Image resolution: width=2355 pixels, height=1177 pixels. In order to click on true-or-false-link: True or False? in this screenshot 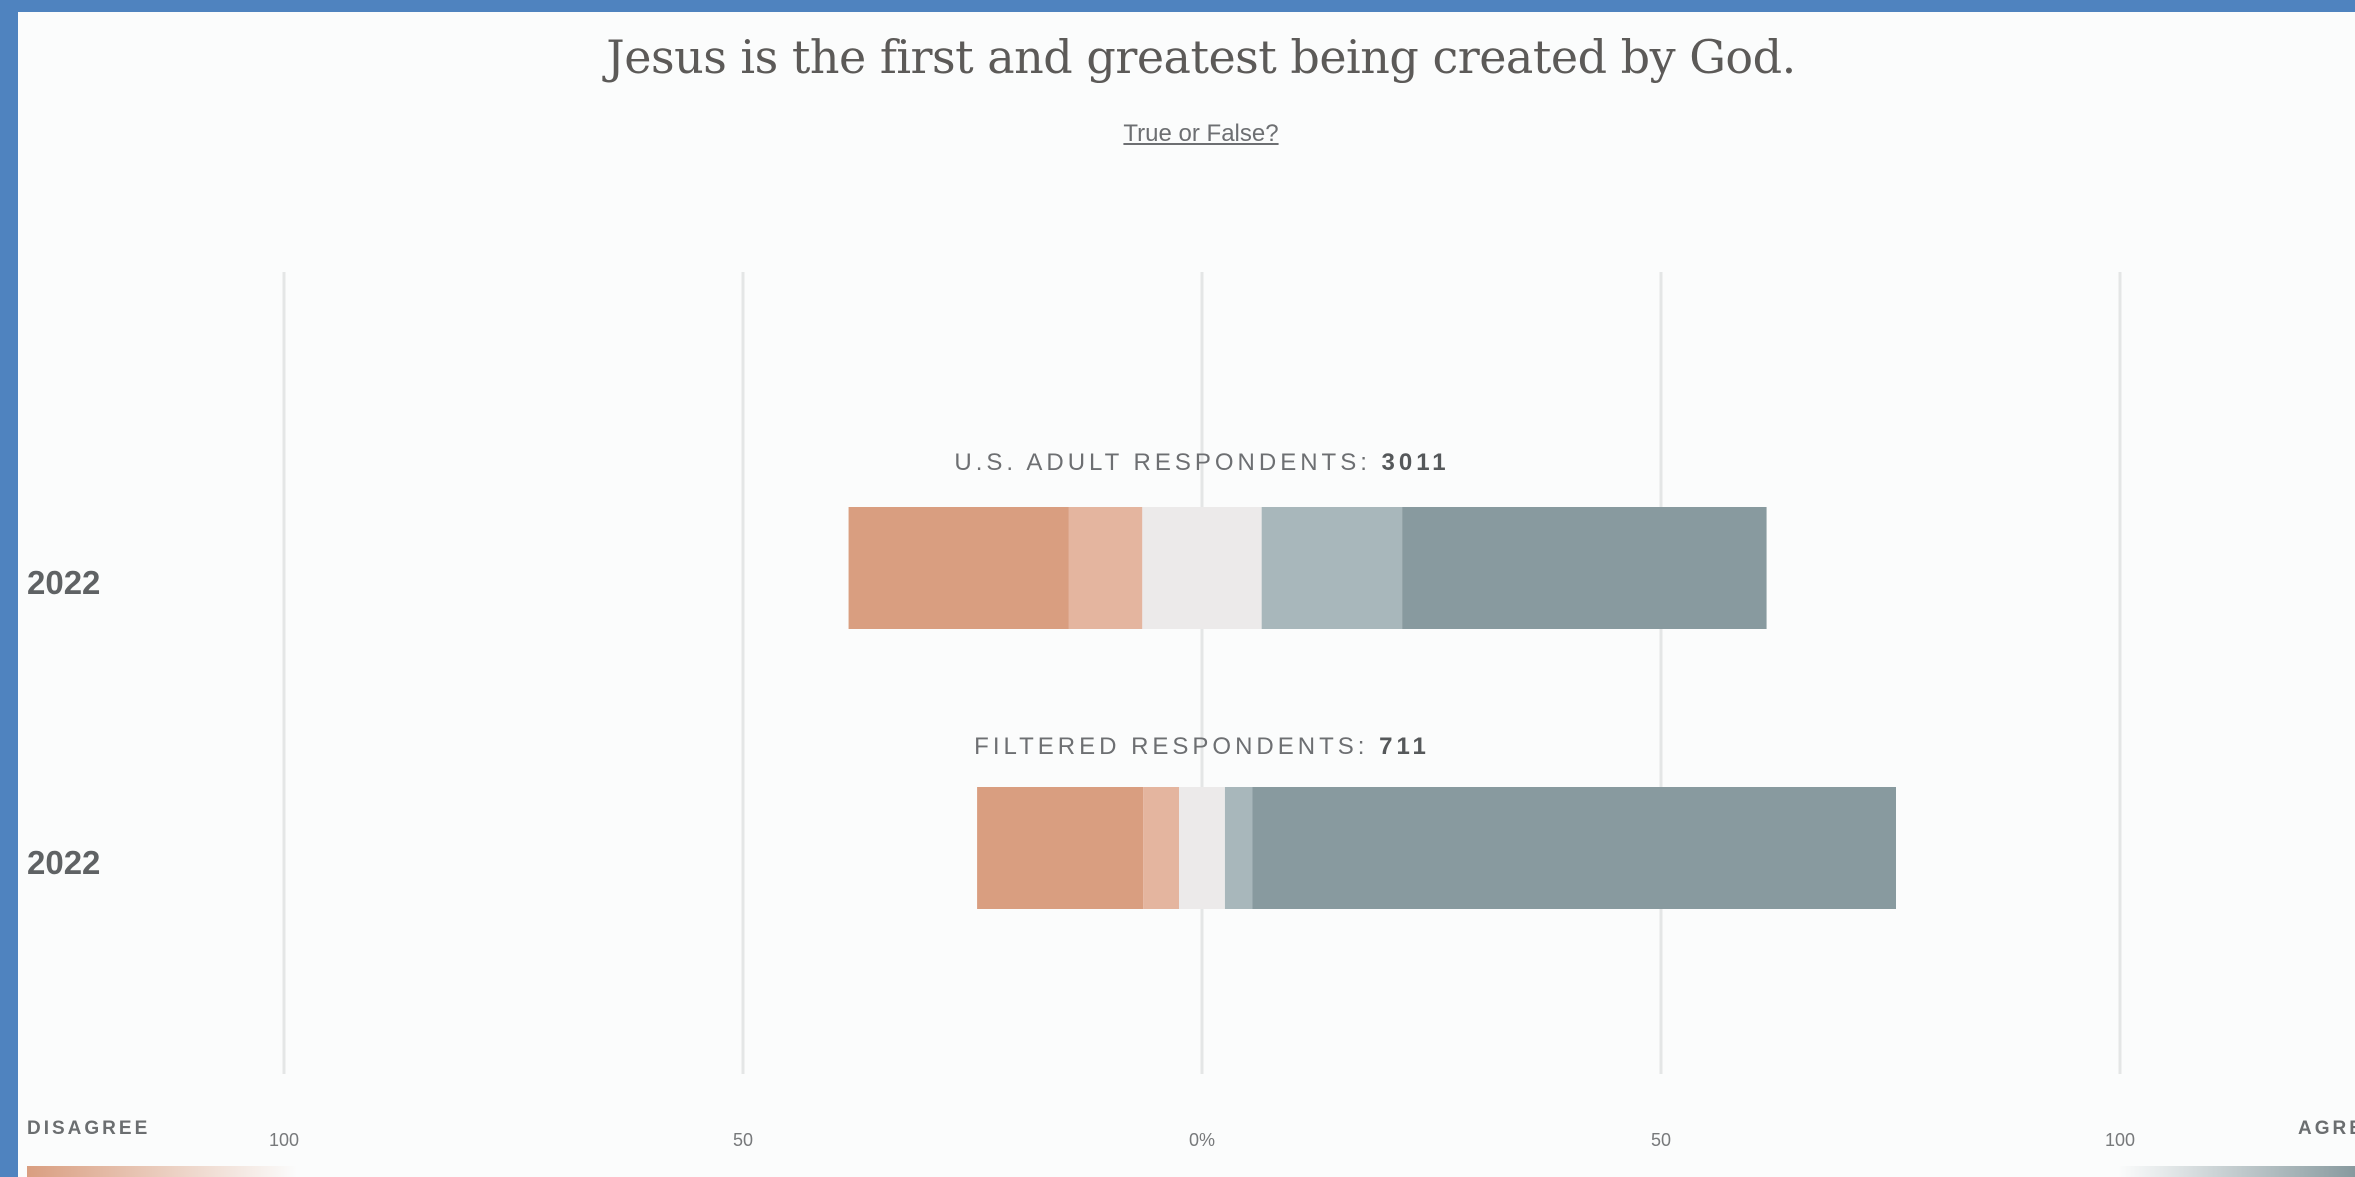, I will do `click(1201, 133)`.